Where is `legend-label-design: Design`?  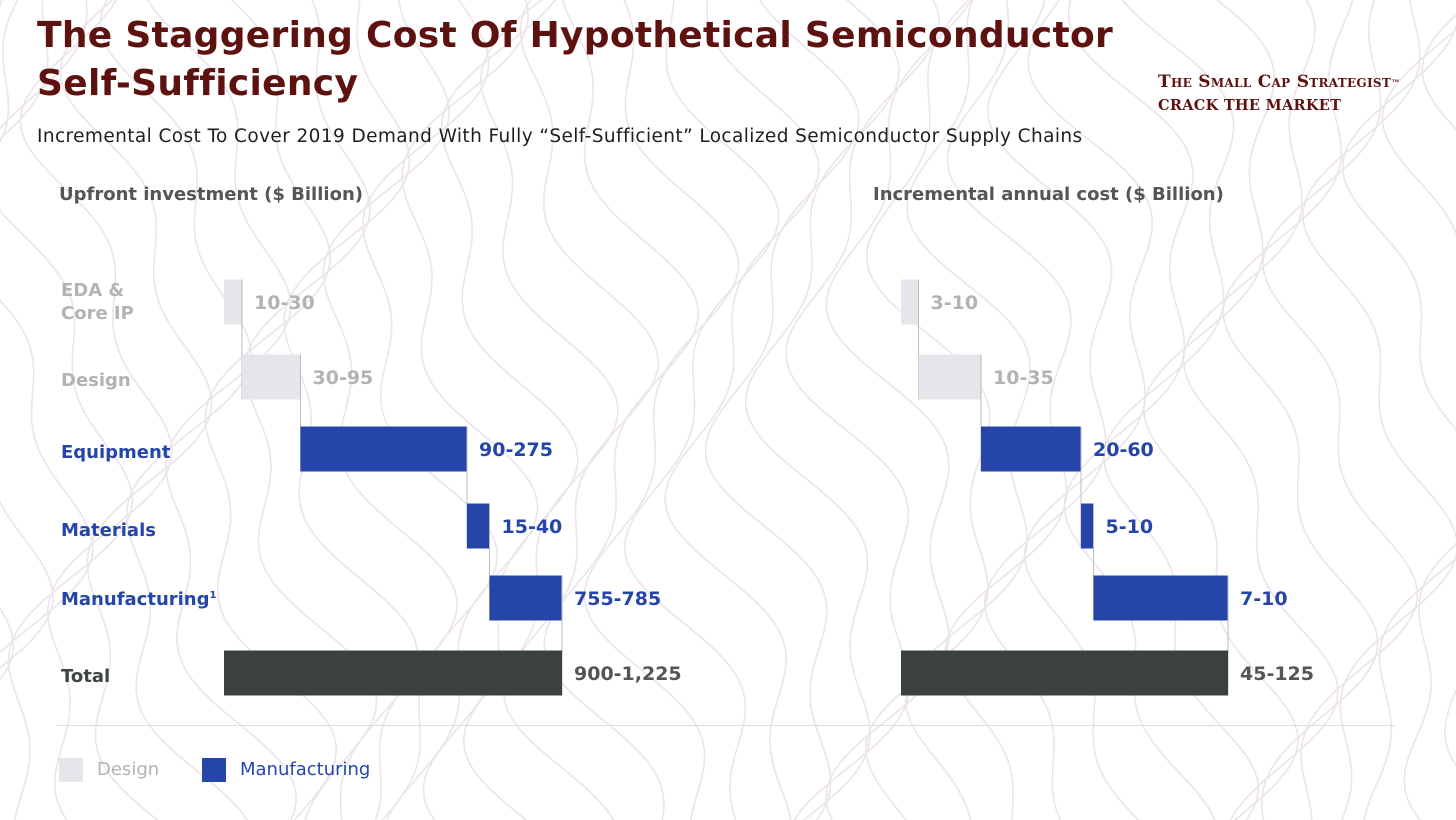
legend-label-design: Design is located at coordinates (128, 769).